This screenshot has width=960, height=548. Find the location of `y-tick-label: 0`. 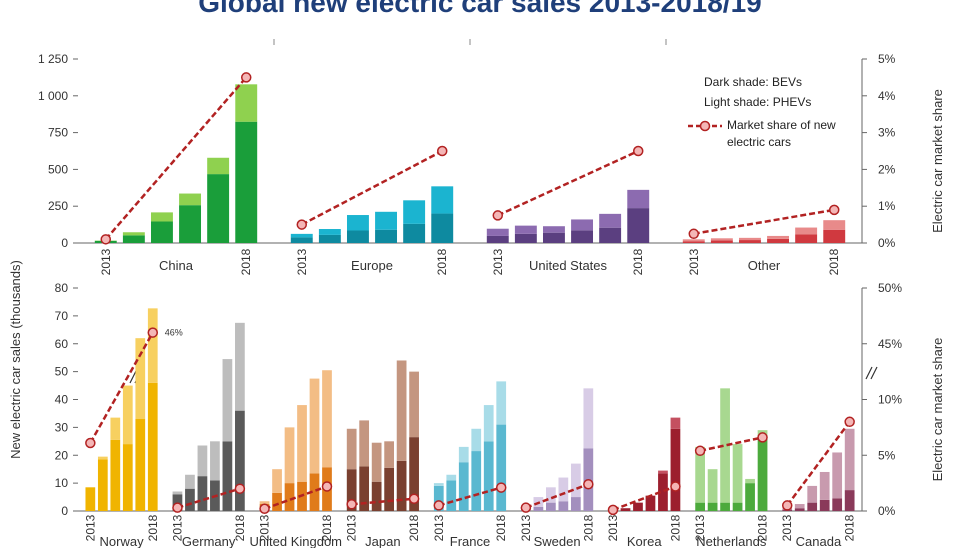

y-tick-label: 0 is located at coordinates (64, 243).